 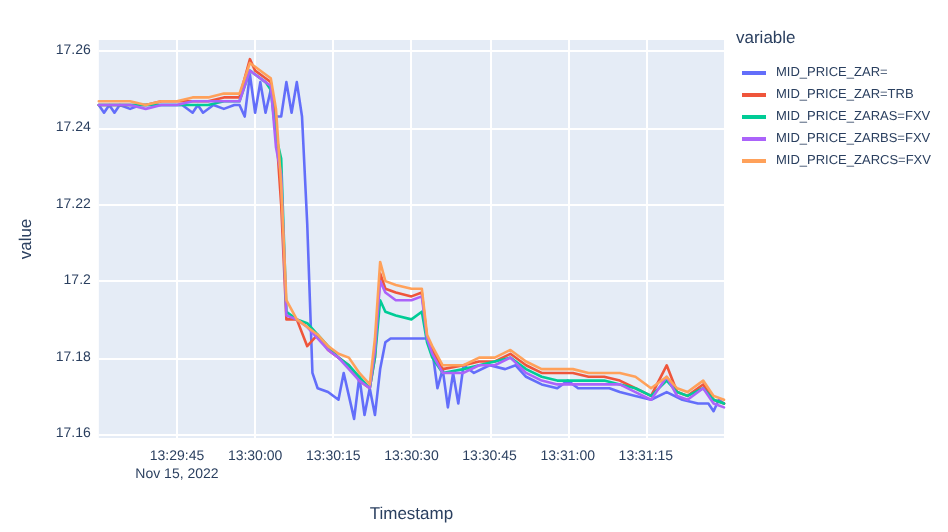 What do you see at coordinates (766, 37) in the screenshot?
I see `legend-title: variable` at bounding box center [766, 37].